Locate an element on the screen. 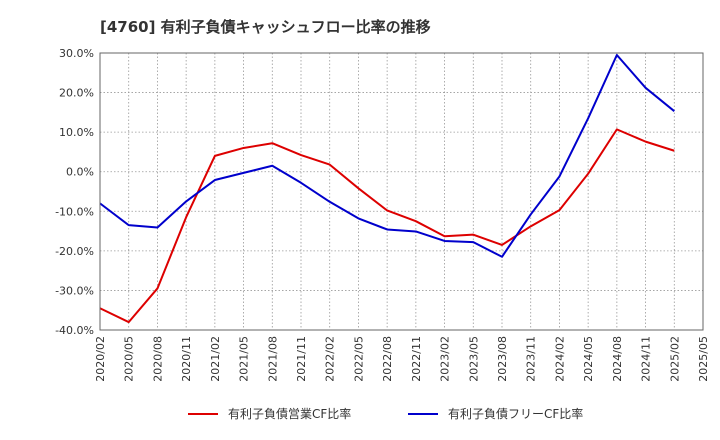 The height and width of the screenshot is (440, 720). x-tick-label: 2020/05 is located at coordinates (129, 359).